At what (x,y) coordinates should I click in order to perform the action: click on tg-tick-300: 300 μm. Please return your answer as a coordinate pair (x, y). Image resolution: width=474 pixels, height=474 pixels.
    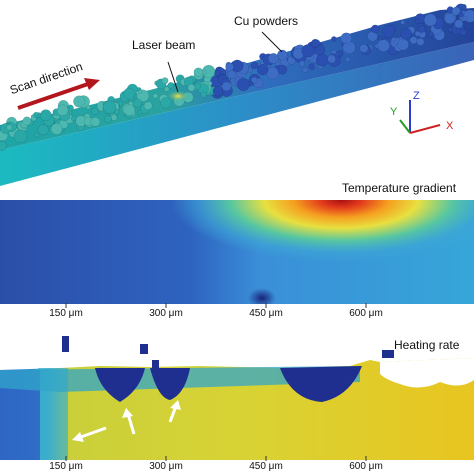
    Looking at the image, I should click on (166, 313).